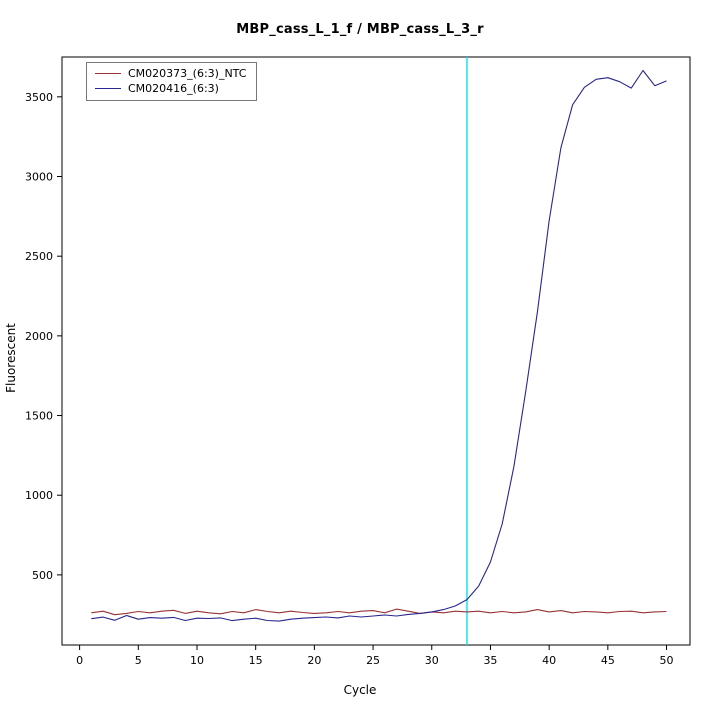  I want to click on series-line-ntc, so click(379, 612).